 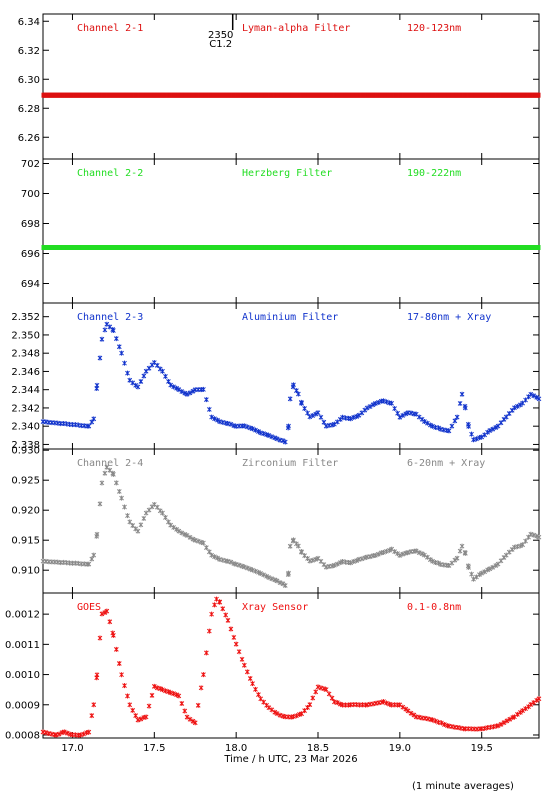 I want to click on panel-label: Channel 2-3, so click(x=110, y=317).